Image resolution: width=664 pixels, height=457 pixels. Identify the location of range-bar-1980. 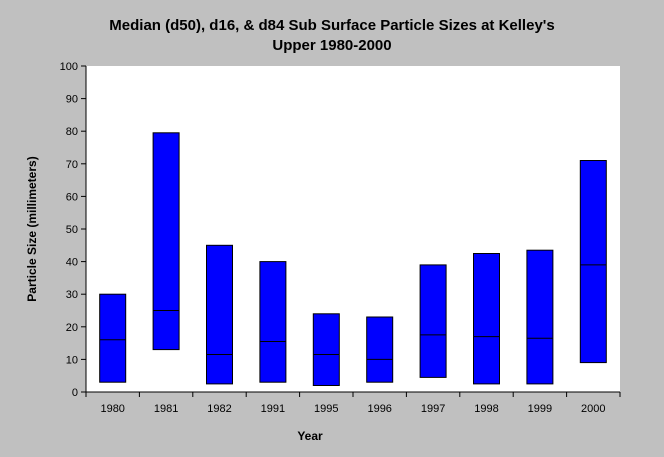
(113, 338).